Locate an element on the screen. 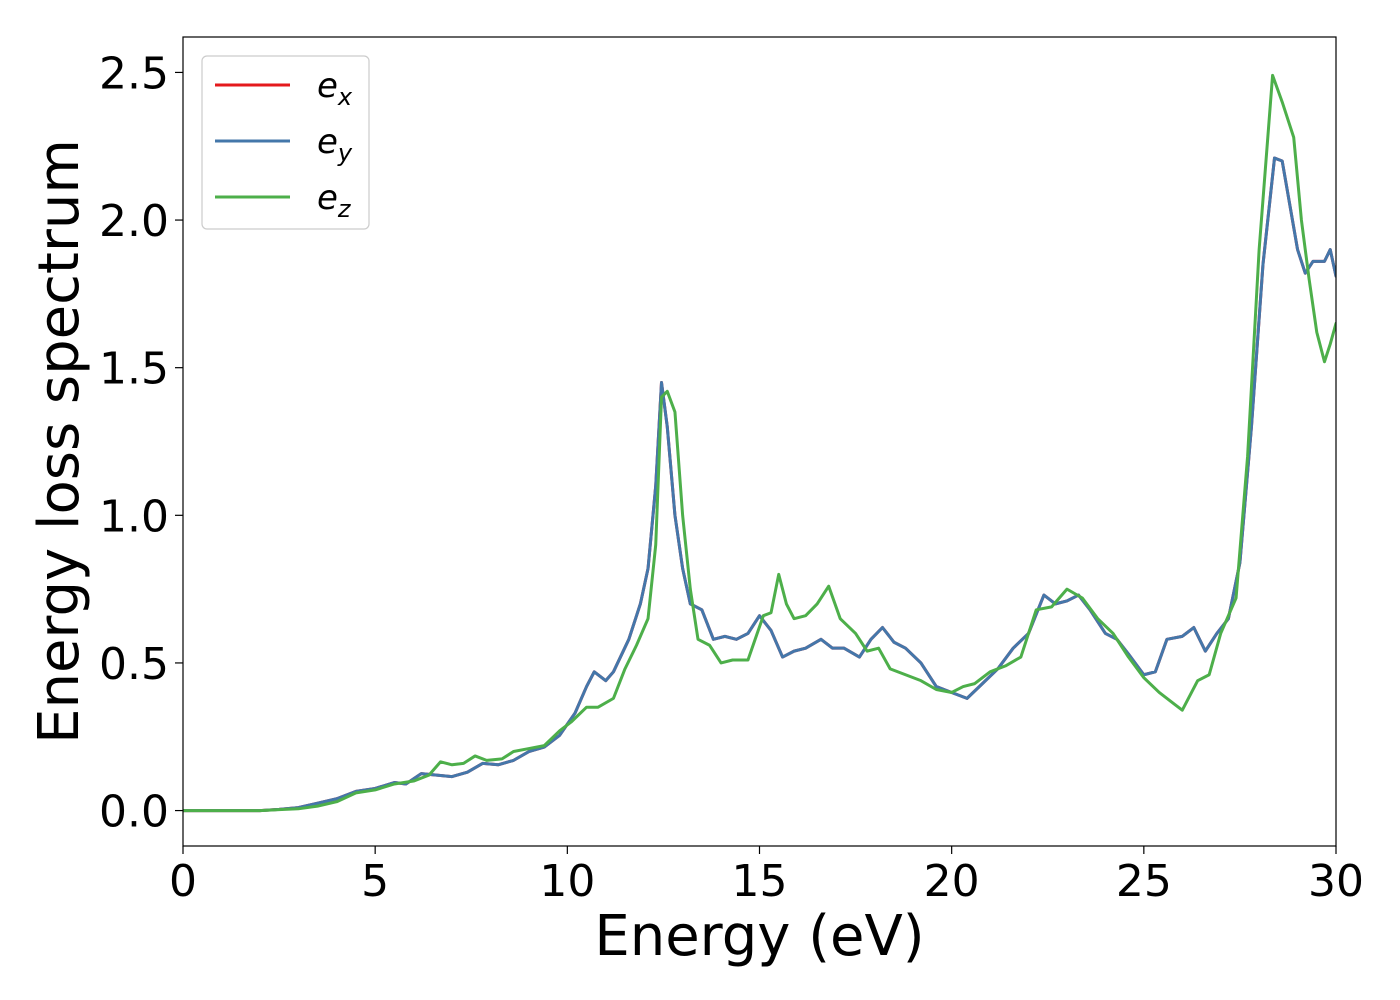 This screenshot has height=1000, width=1400. x-tick-label: 30 is located at coordinates (1336, 881).